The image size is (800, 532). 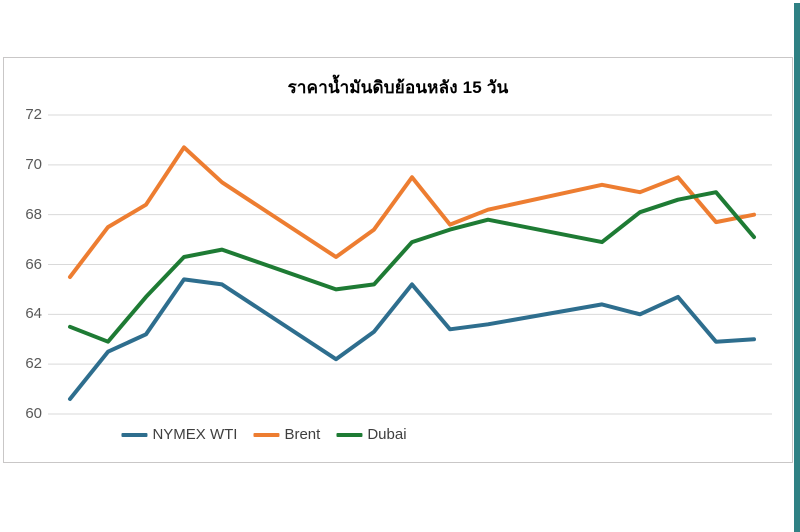 I want to click on y-axis-tick-label: 66, so click(x=33, y=264).